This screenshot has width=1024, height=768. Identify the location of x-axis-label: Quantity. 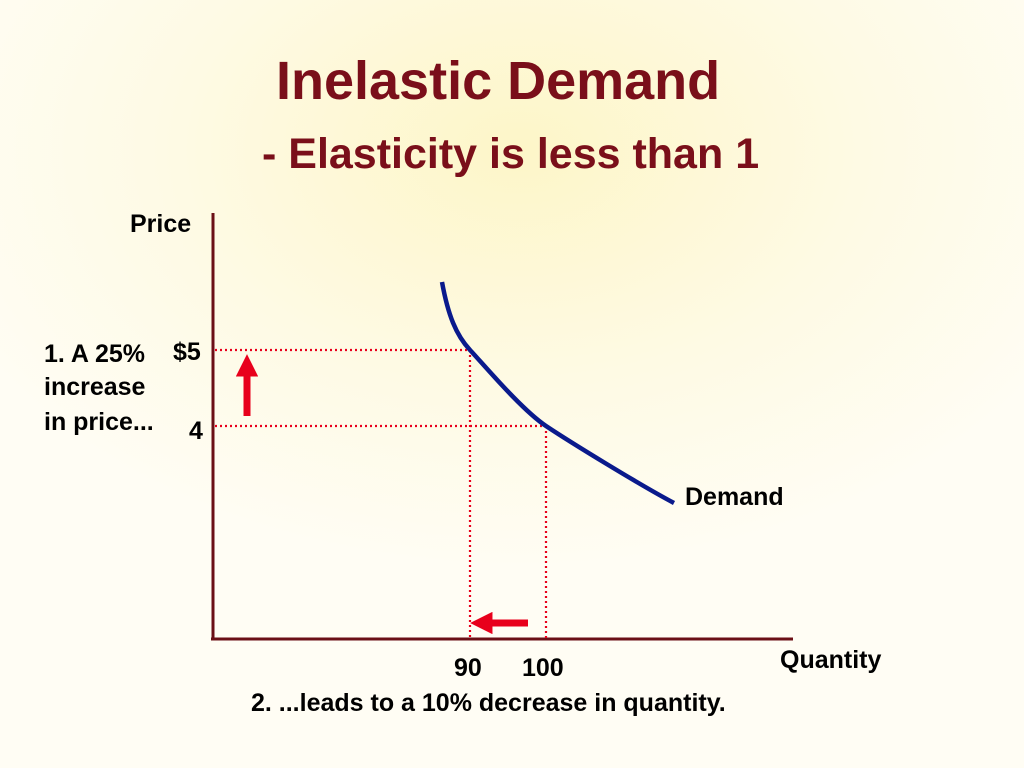
(830, 660).